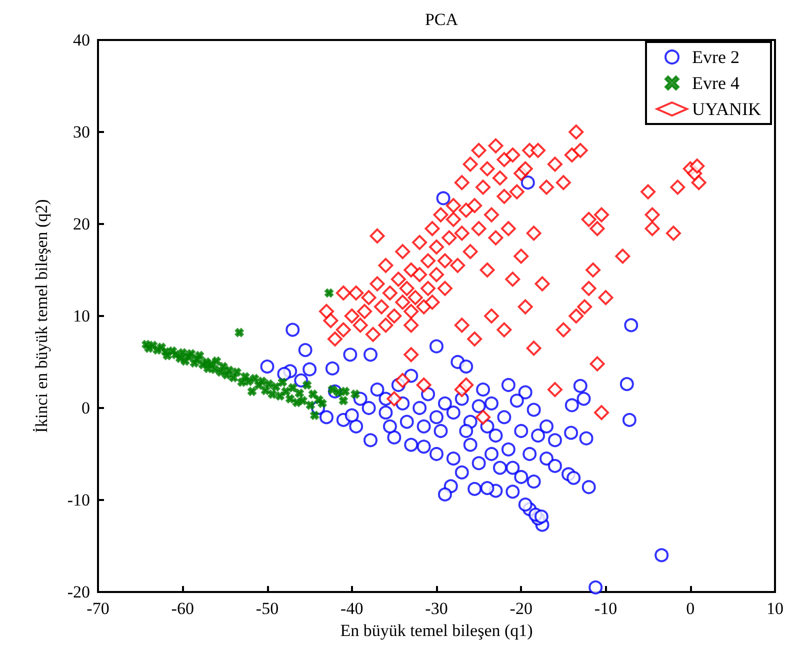 The image size is (793, 658). I want to click on x-tick-label: 0, so click(690, 608).